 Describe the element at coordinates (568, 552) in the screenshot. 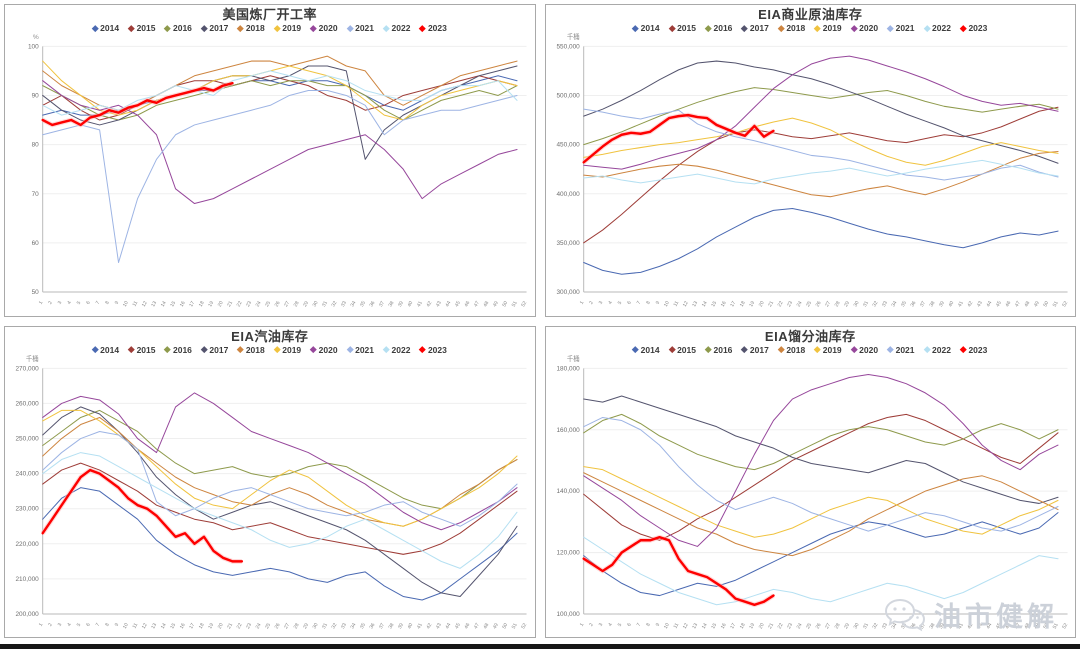

I see `y-tick-label: 120,000` at that location.